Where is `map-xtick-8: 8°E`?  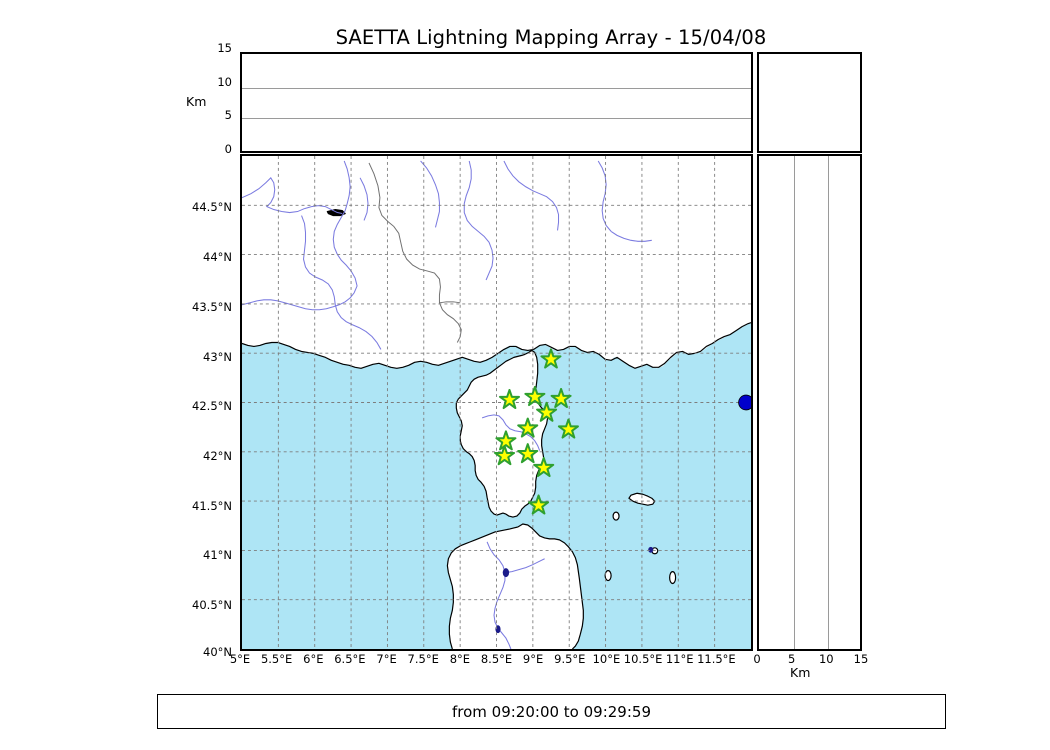 map-xtick-8: 8°E is located at coordinates (460, 659).